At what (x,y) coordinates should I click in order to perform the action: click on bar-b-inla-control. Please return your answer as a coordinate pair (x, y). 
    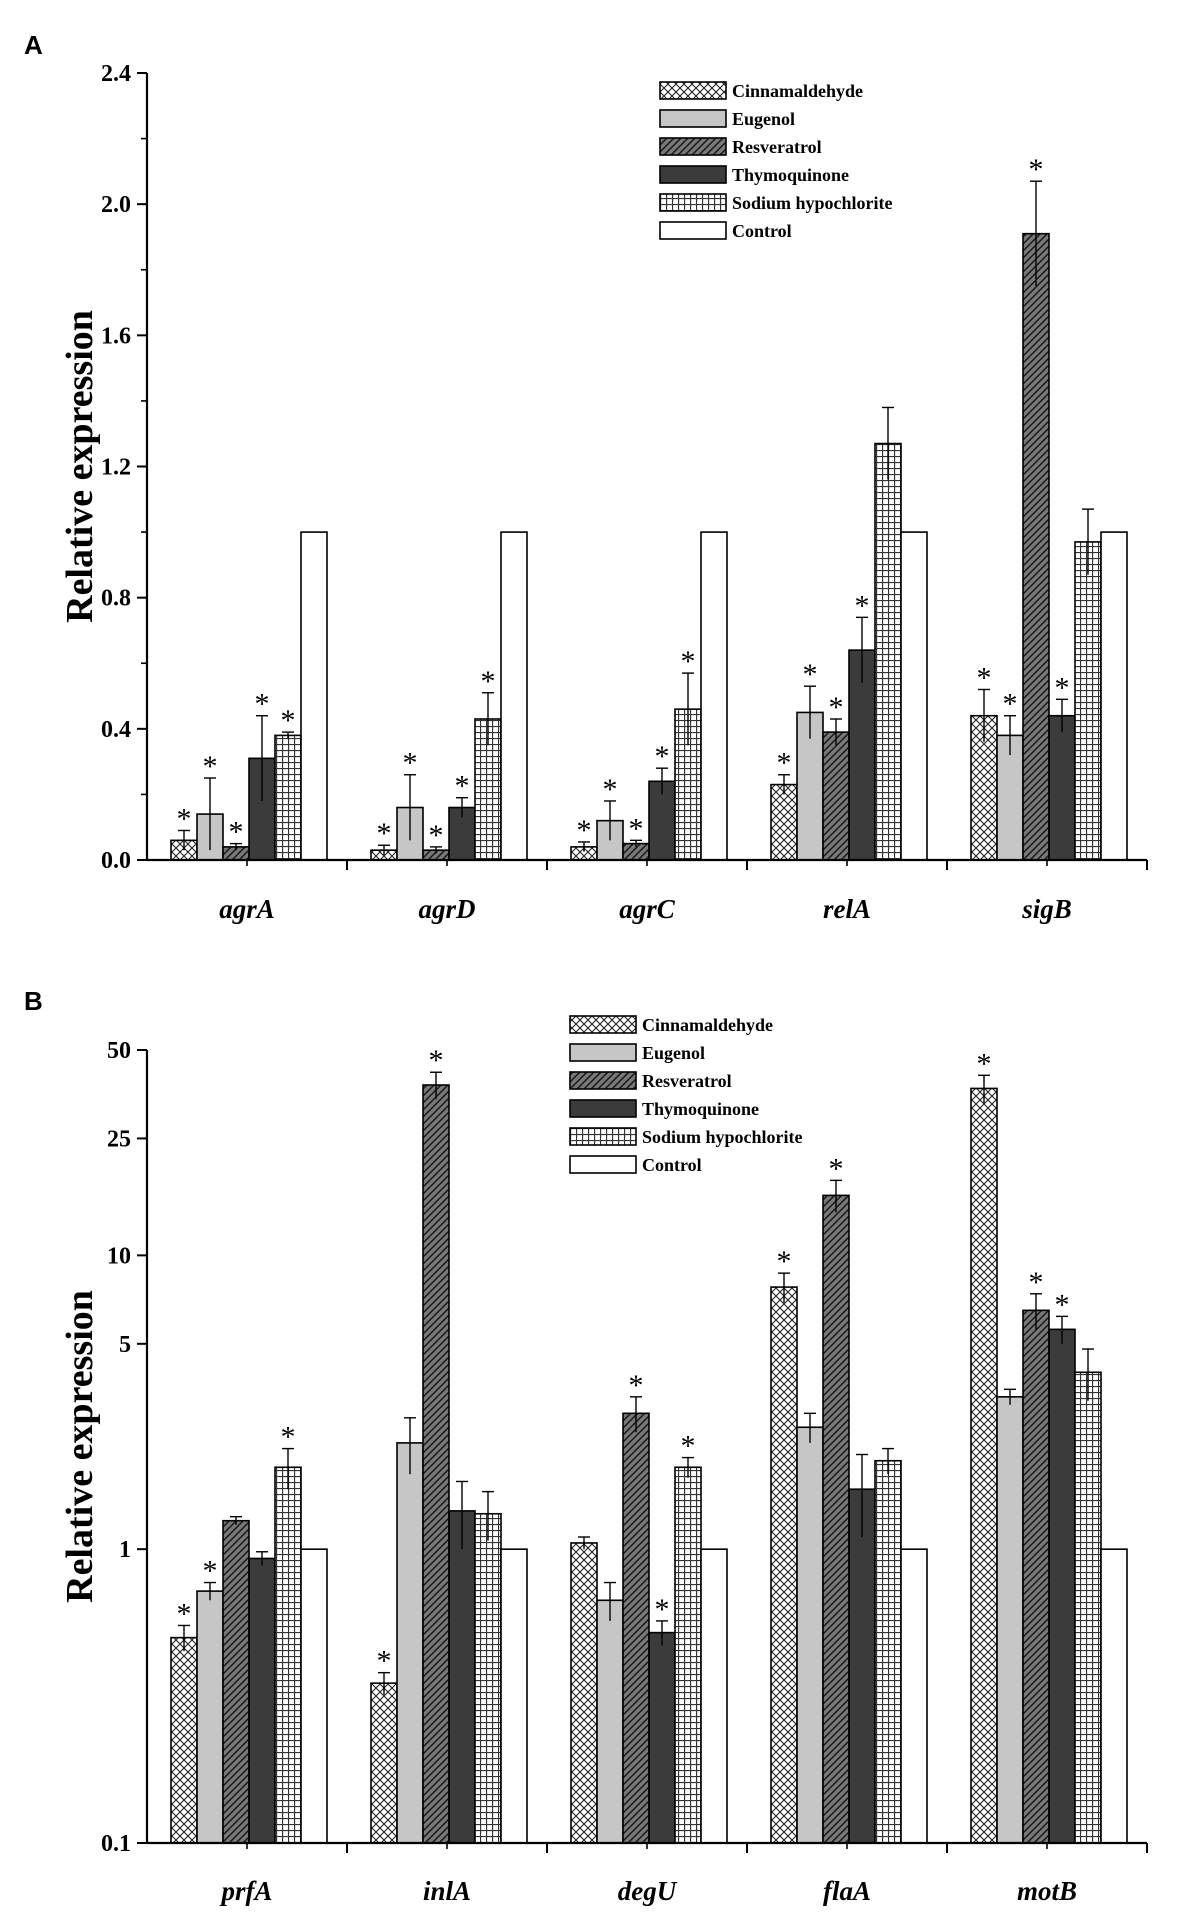
    Looking at the image, I should click on (514, 1696).